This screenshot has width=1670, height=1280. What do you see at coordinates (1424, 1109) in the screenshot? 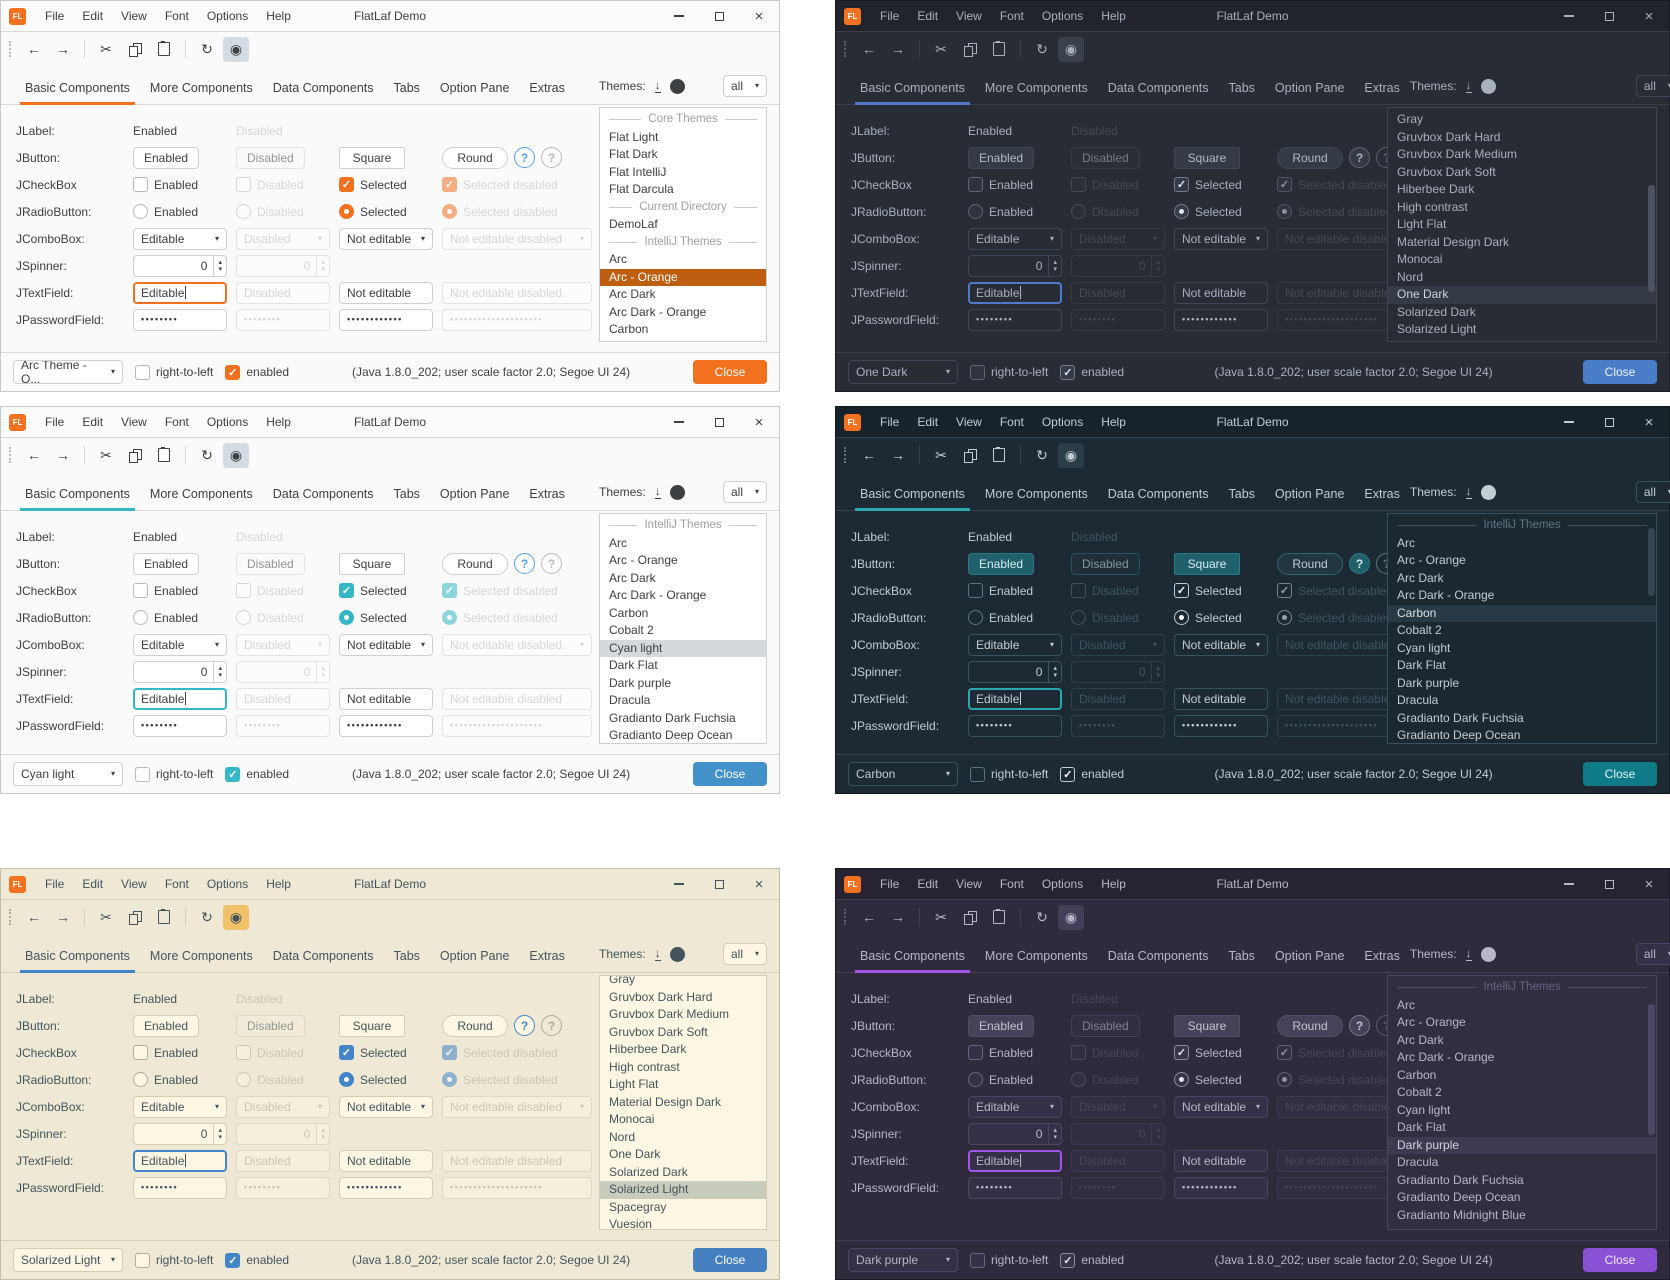
I see `theme-list-item: Cyan light` at bounding box center [1424, 1109].